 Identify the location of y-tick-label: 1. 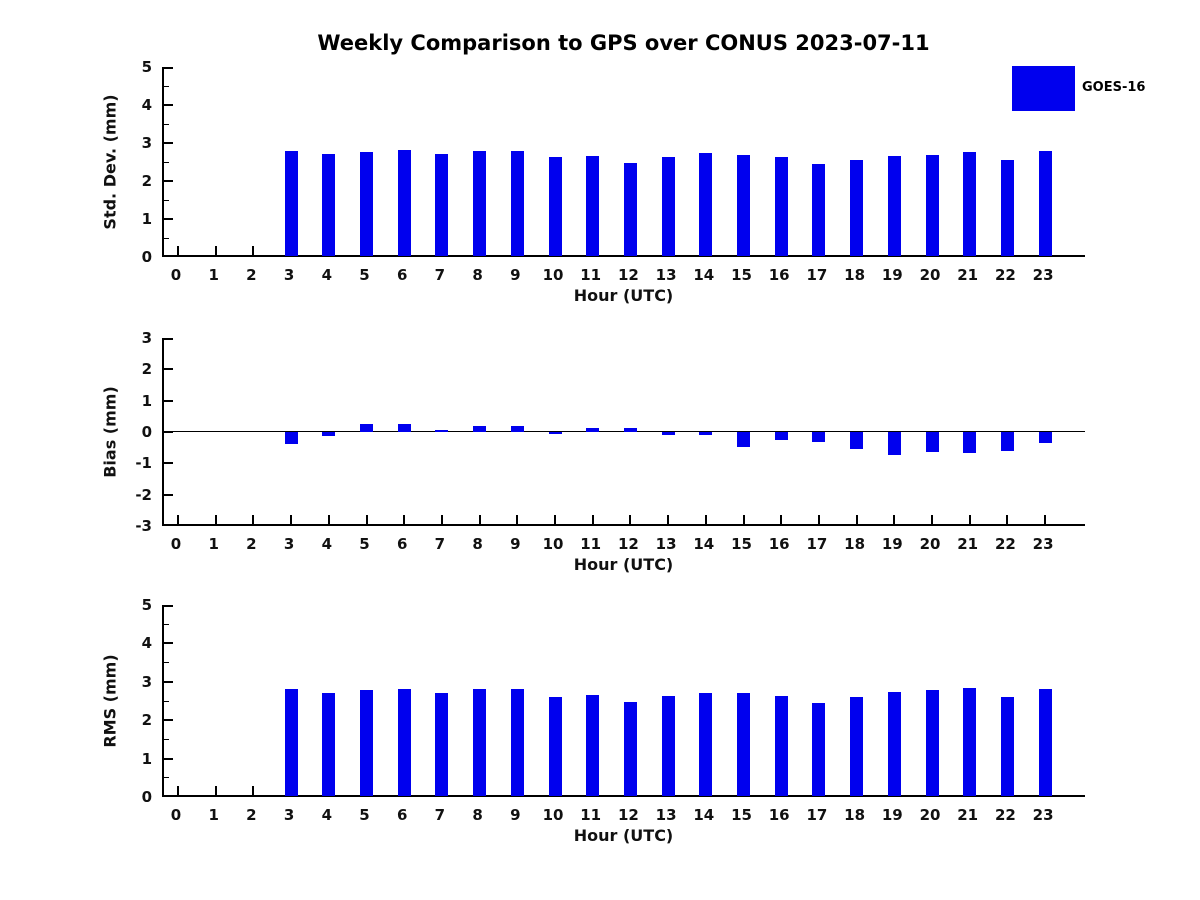
(146, 219).